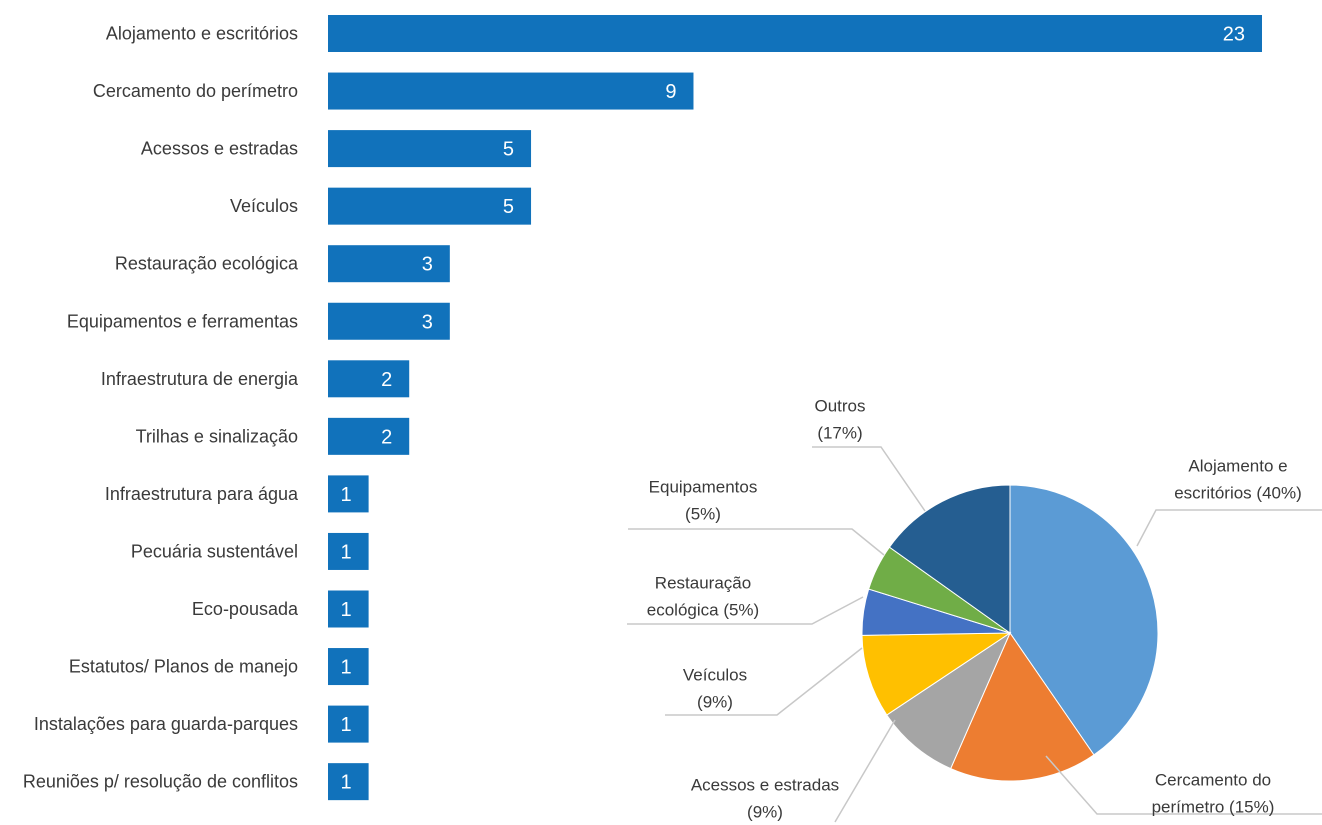 The height and width of the screenshot is (825, 1322). I want to click on leader-line-veiculos, so click(764, 681).